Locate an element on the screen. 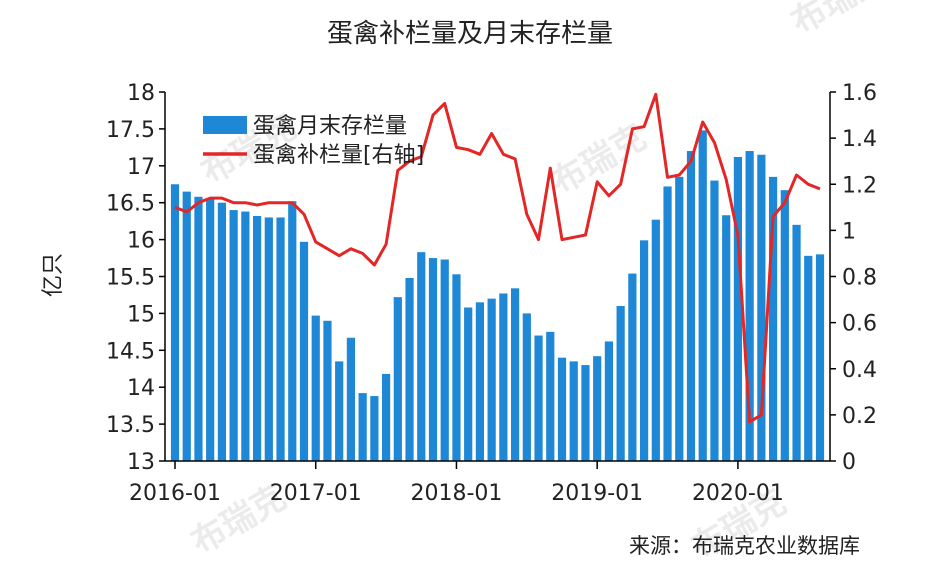 Image resolution: width=940 pixels, height=585 pixels. y-left-tick-label: 15.5 is located at coordinates (130, 278).